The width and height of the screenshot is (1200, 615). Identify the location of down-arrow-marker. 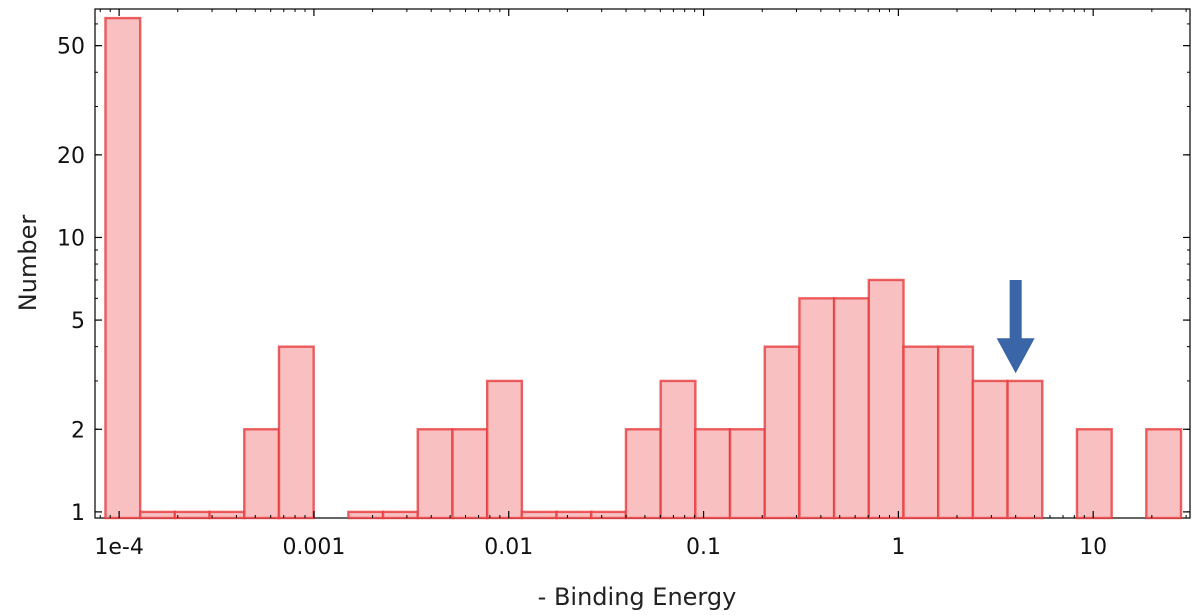
(1015, 326).